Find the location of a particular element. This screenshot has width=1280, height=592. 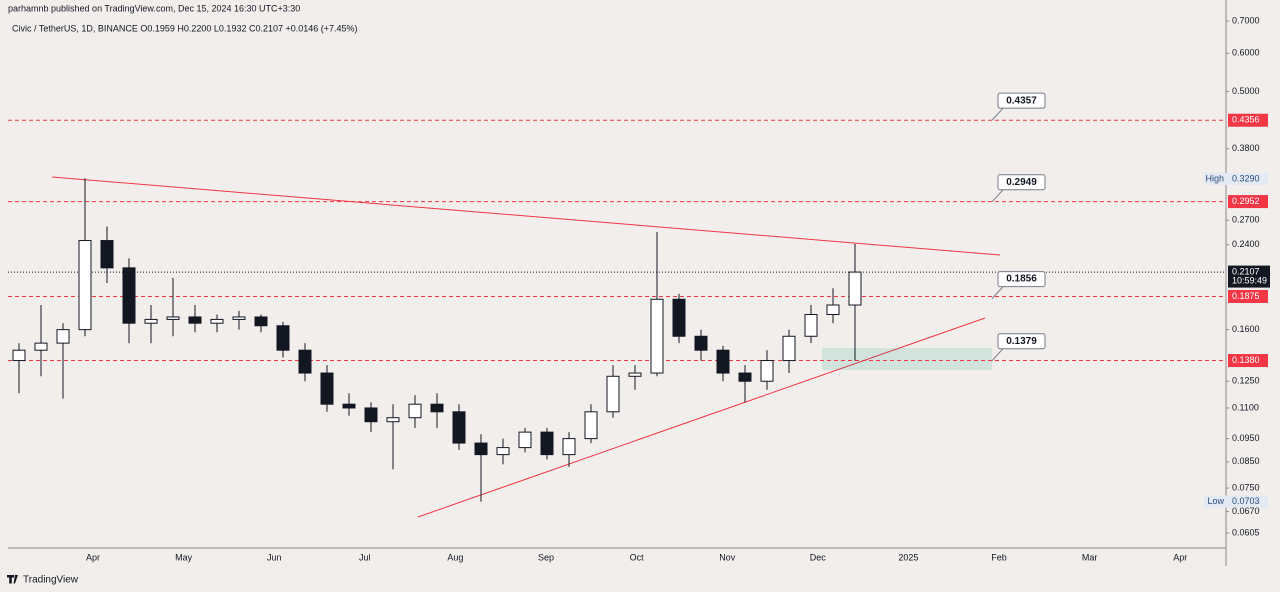

y-tick-label: 0.1600 is located at coordinates (1246, 329).